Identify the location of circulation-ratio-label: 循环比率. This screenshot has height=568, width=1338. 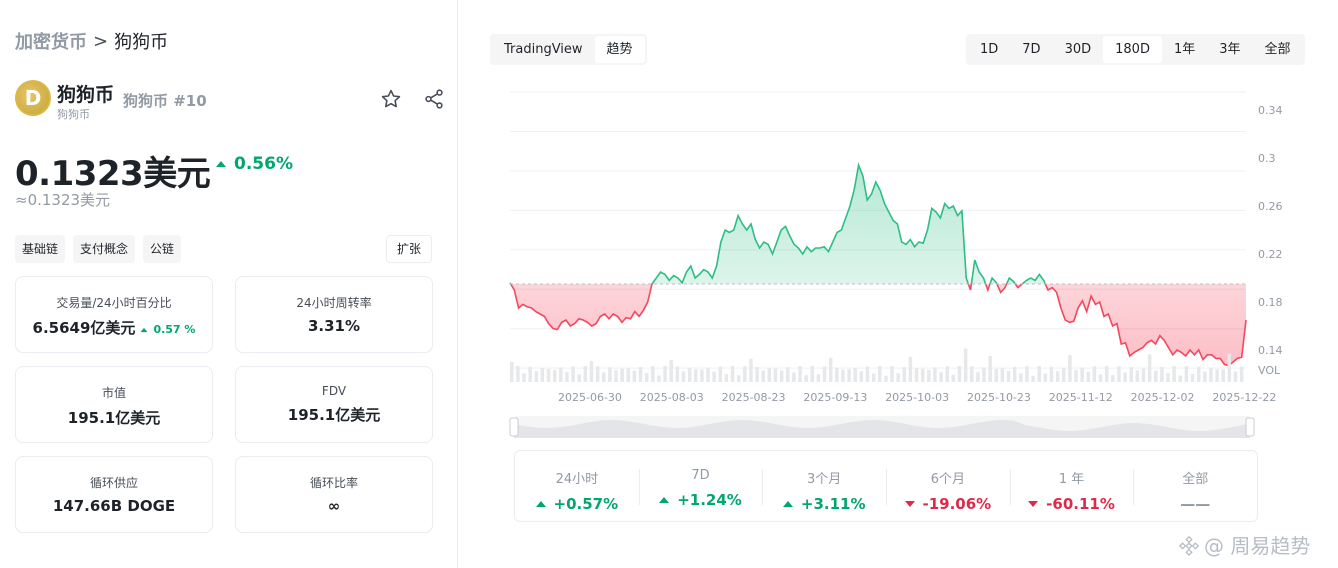
(333, 483).